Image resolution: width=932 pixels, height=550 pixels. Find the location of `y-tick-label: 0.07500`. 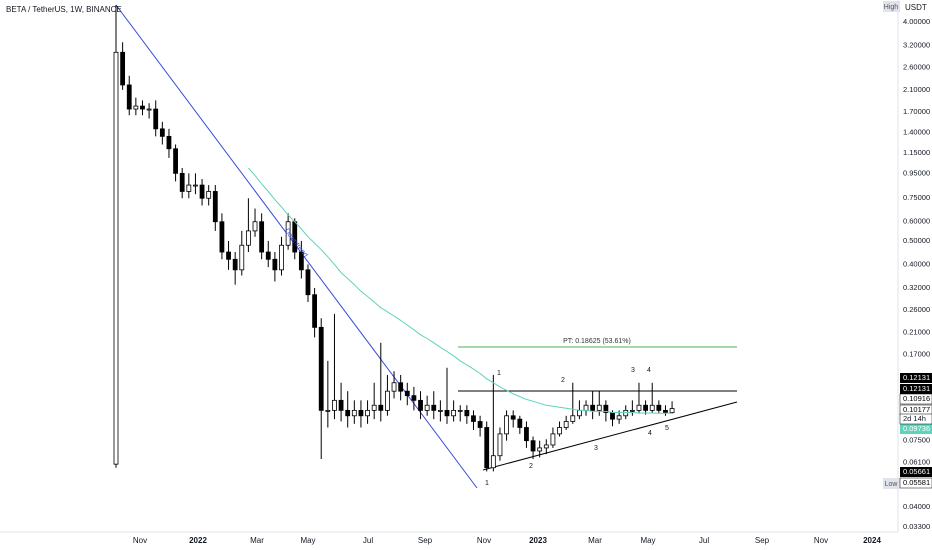

y-tick-label: 0.07500 is located at coordinates (916, 440).